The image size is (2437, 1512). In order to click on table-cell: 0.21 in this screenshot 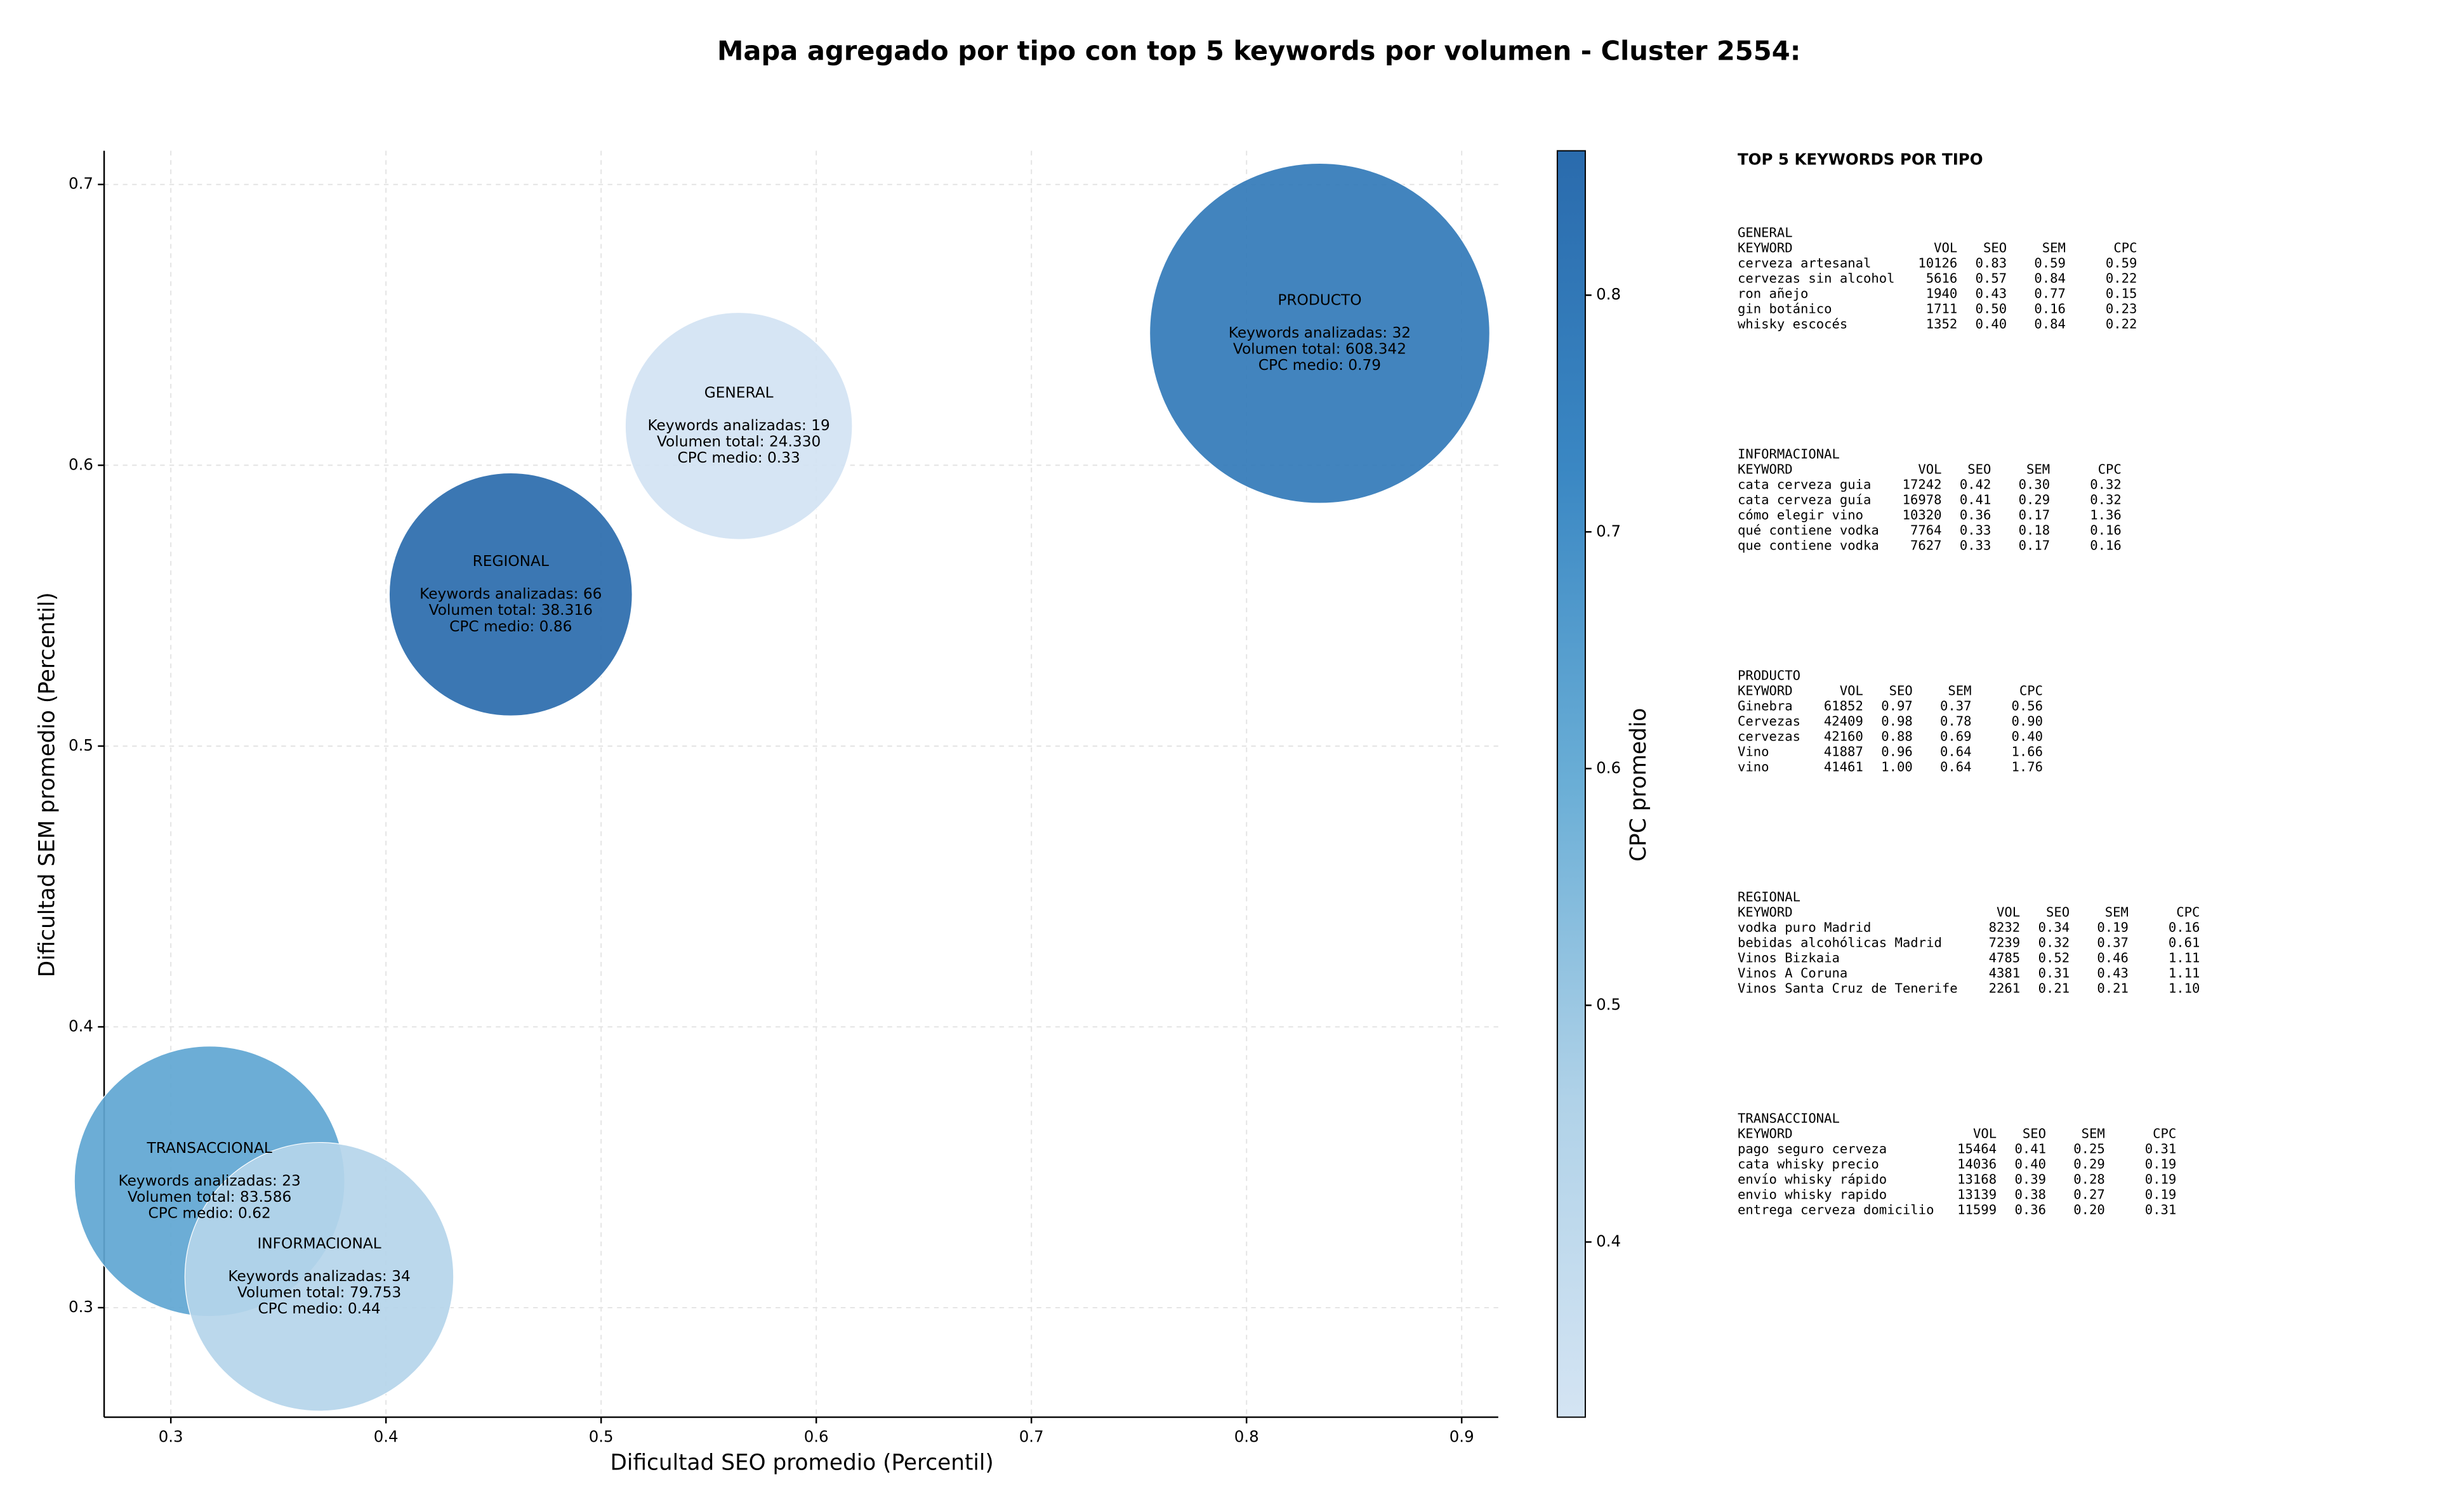, I will do `click(2054, 988)`.